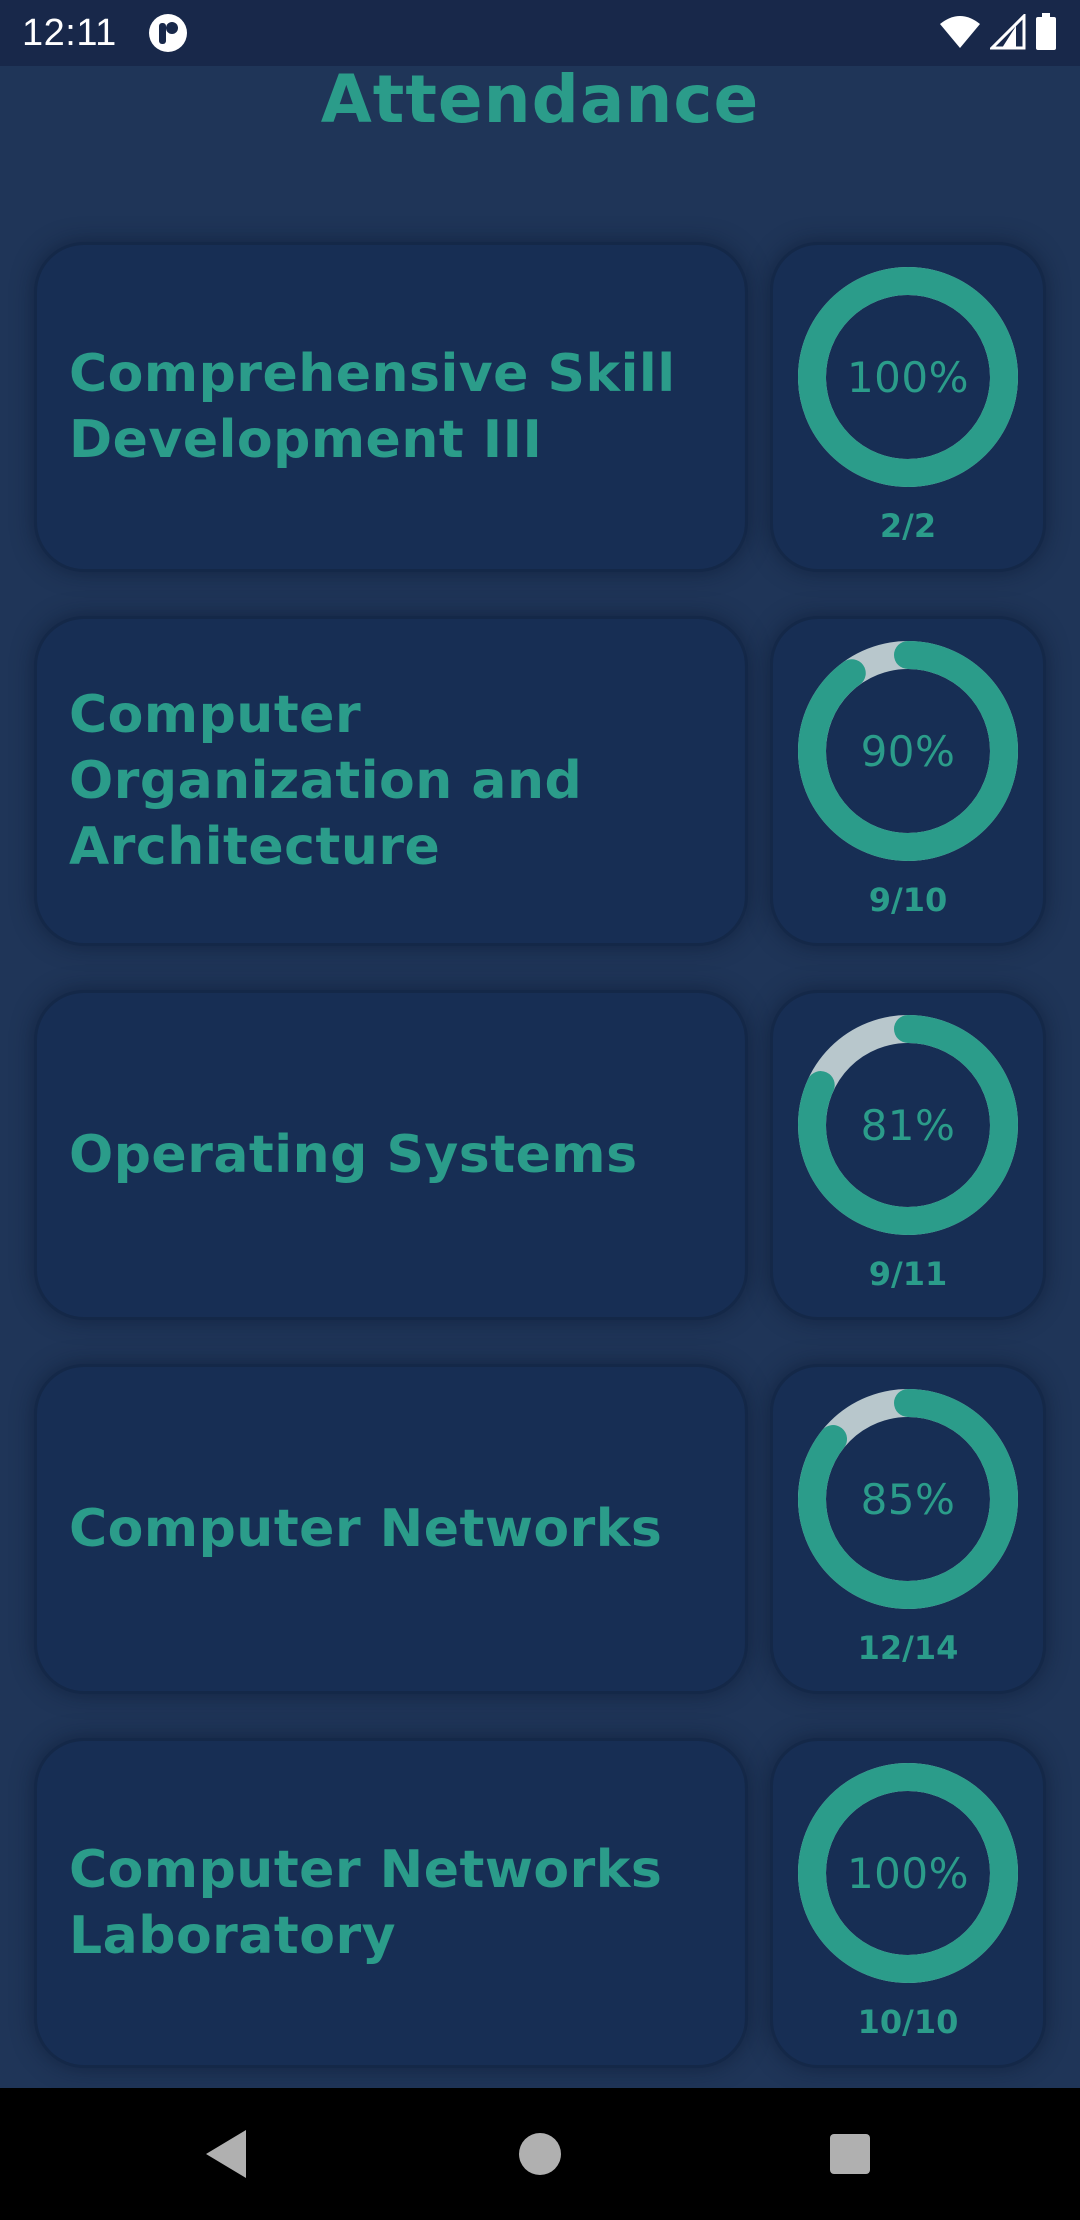 Image resolution: width=1080 pixels, height=2220 pixels. I want to click on course-name: Computer Organization and Architecture, so click(326, 781).